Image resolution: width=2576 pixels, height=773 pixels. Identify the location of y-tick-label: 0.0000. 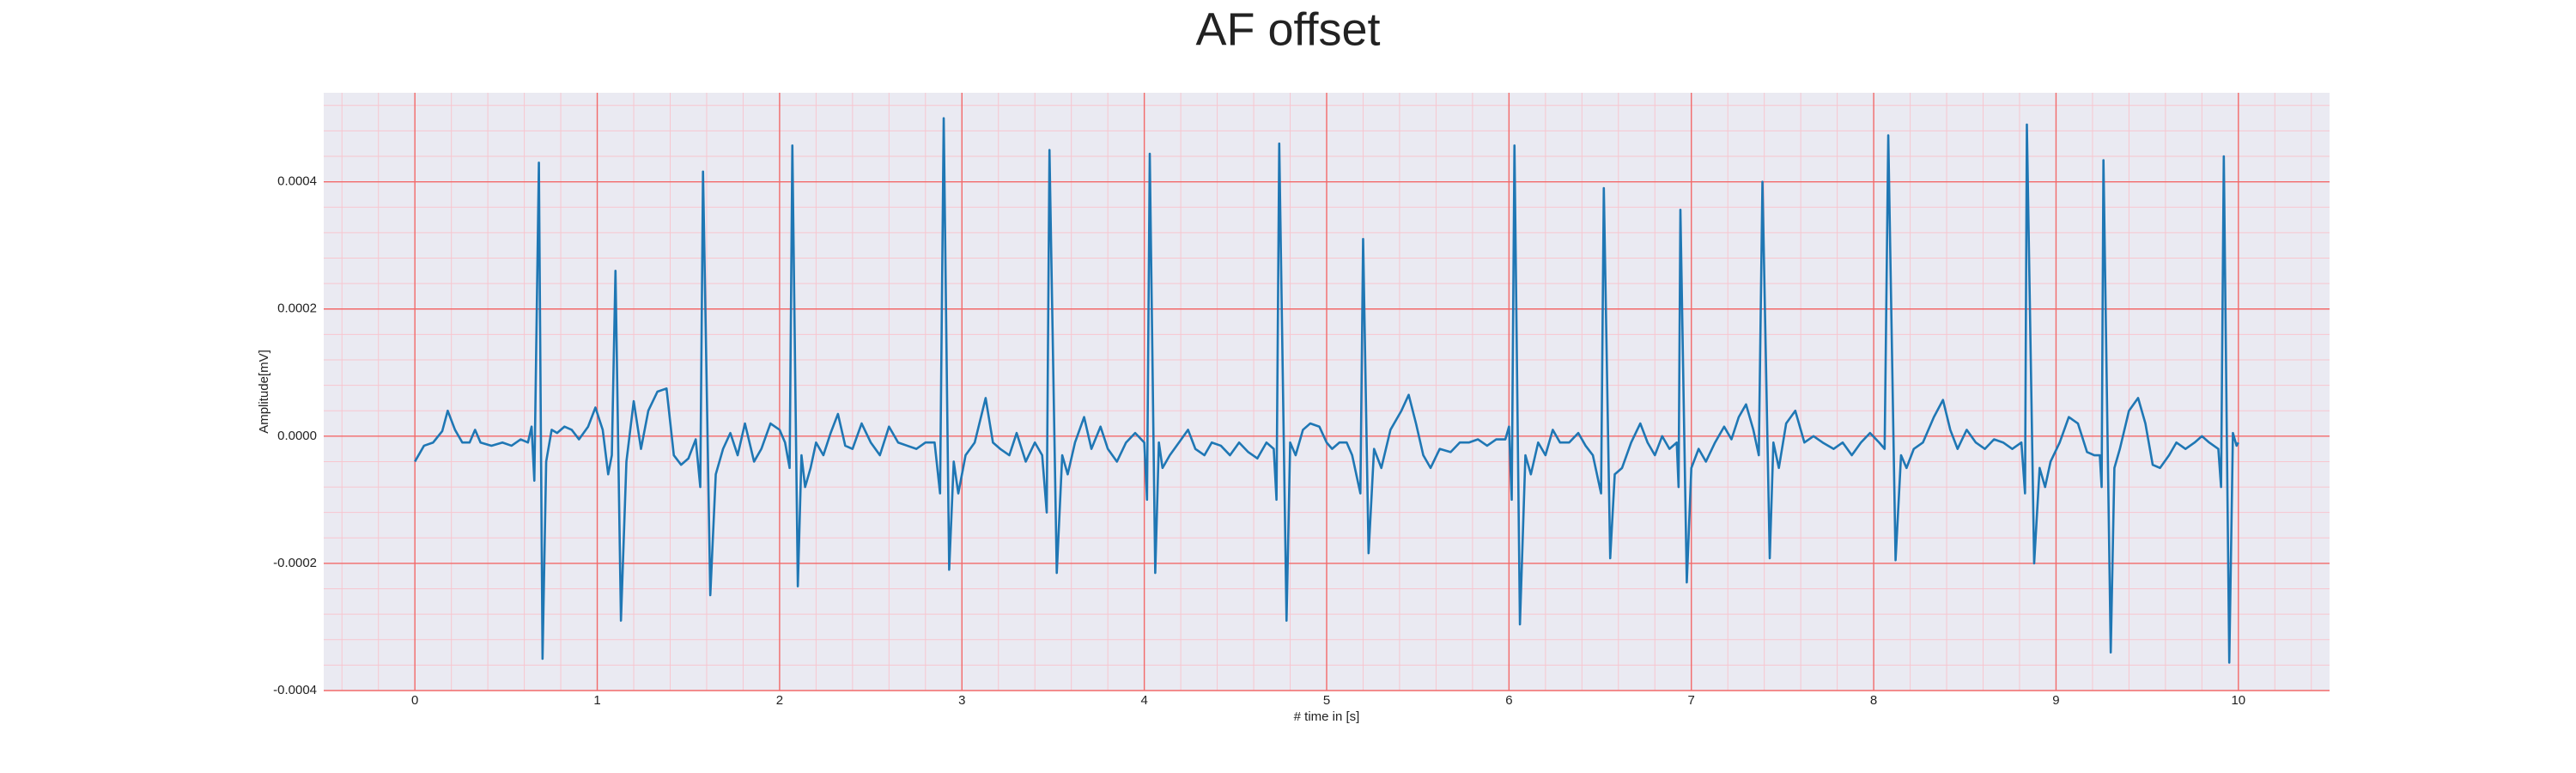
(297, 436).